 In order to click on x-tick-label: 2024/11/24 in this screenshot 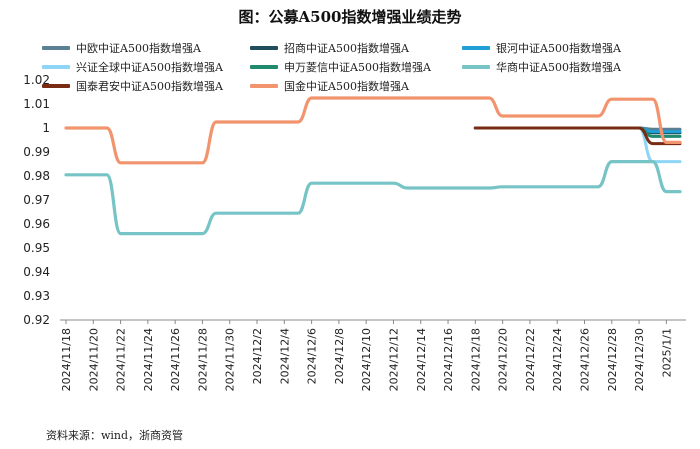, I will do `click(148, 359)`.